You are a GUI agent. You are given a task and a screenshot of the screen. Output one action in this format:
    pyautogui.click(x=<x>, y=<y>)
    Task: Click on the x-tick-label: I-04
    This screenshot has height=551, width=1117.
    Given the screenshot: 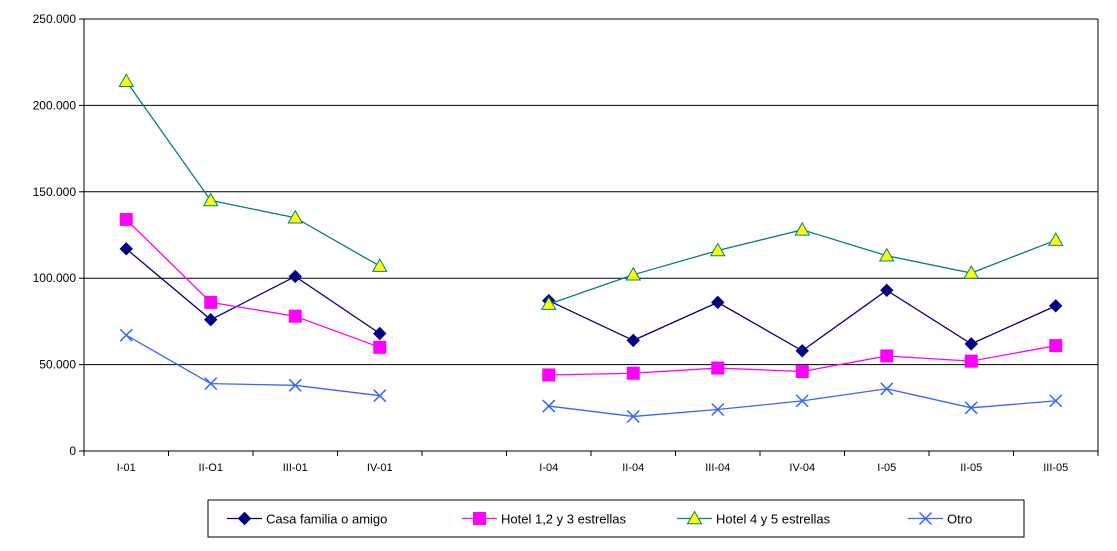 What is the action you would take?
    pyautogui.click(x=548, y=468)
    